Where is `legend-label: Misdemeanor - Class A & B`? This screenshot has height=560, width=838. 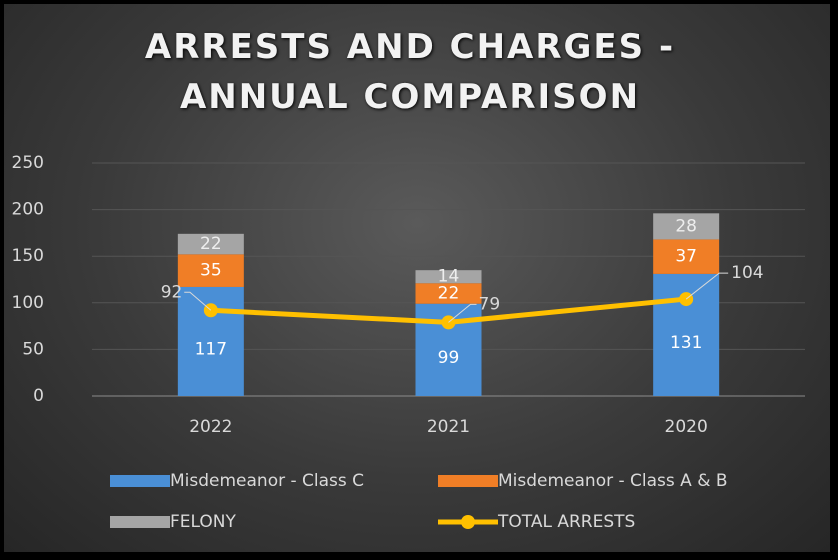
legend-label: Misdemeanor - Class A & B is located at coordinates (613, 481).